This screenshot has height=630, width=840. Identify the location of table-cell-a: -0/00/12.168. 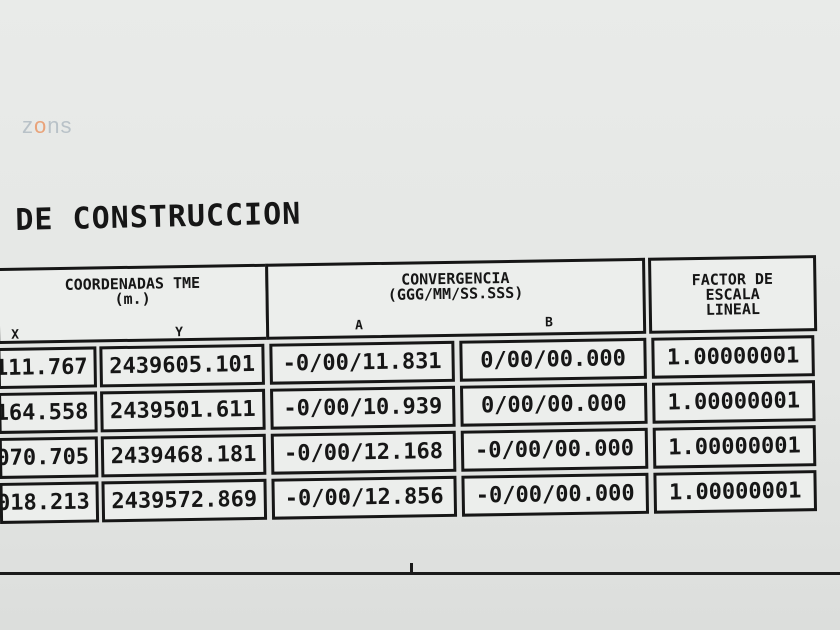
(363, 452).